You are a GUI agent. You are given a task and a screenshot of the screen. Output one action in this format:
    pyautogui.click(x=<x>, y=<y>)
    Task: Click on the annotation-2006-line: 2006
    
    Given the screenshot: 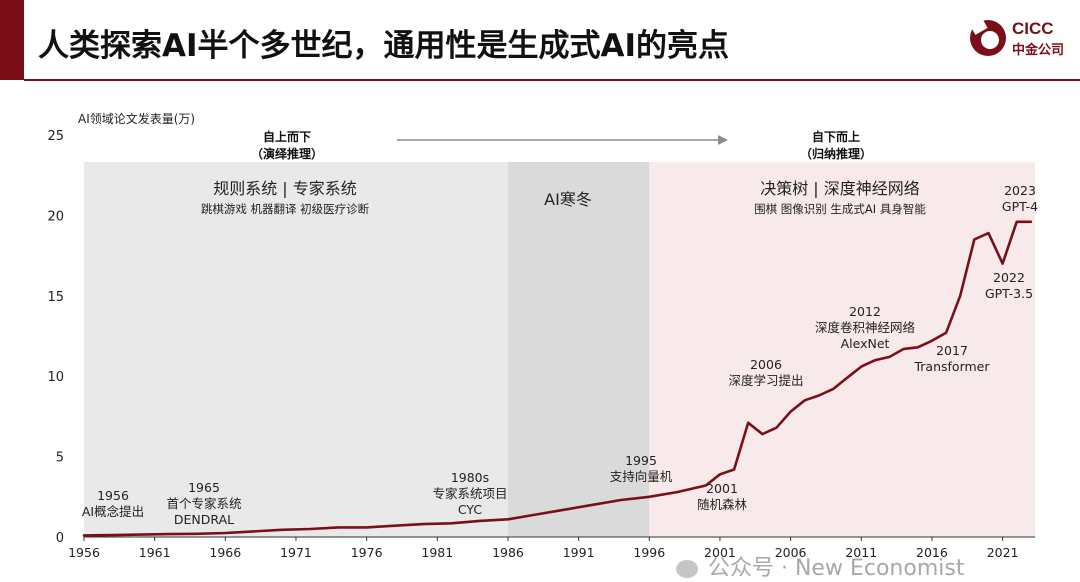 What is the action you would take?
    pyautogui.click(x=766, y=364)
    